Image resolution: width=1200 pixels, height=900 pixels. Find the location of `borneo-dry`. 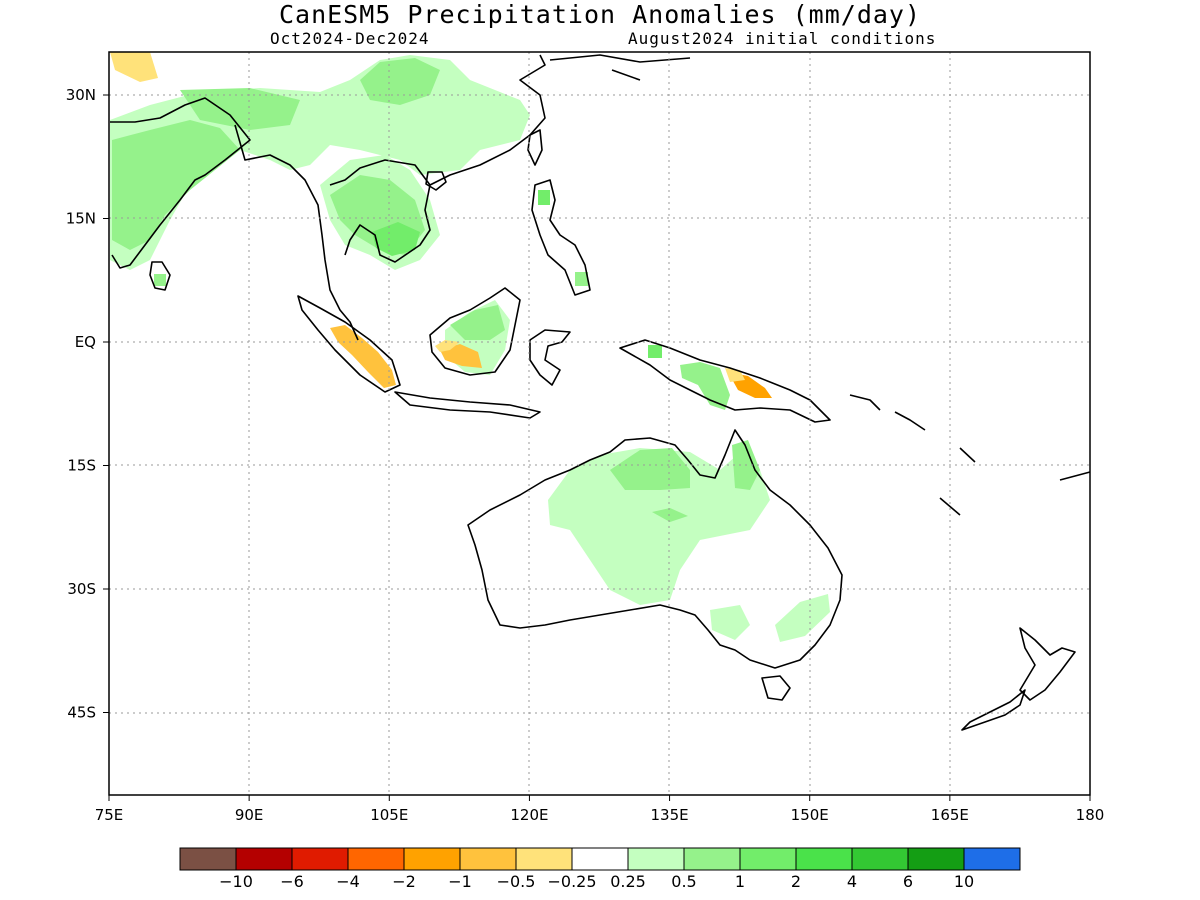

borneo-dry is located at coordinates (461, 356).